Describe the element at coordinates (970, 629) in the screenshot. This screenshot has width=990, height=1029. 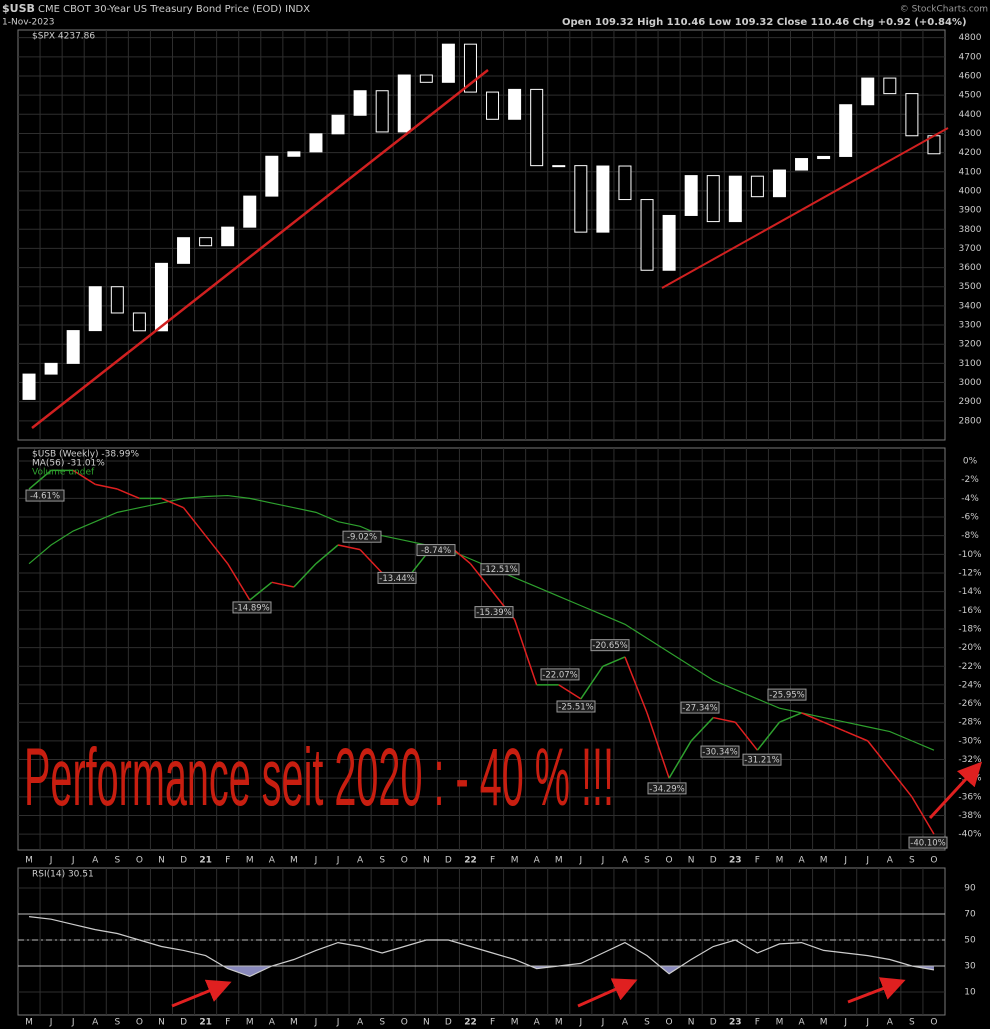
I see `y-tick-label: -18%` at that location.